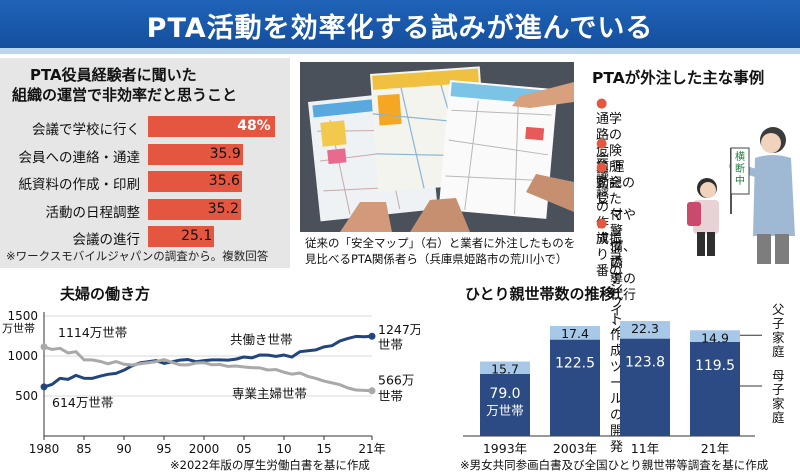  I want to click on survey-category-label: 会議の進行, so click(106, 240).